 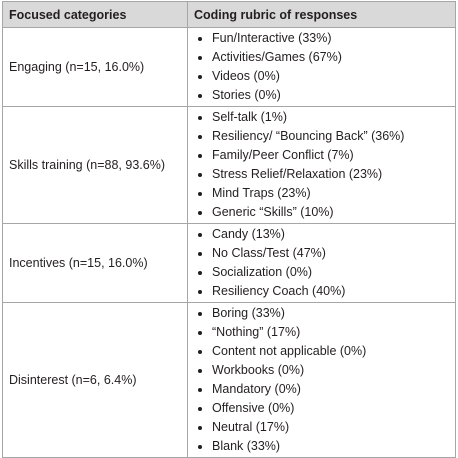 I want to click on rubric-item: Neutral (17%), so click(x=330, y=427).